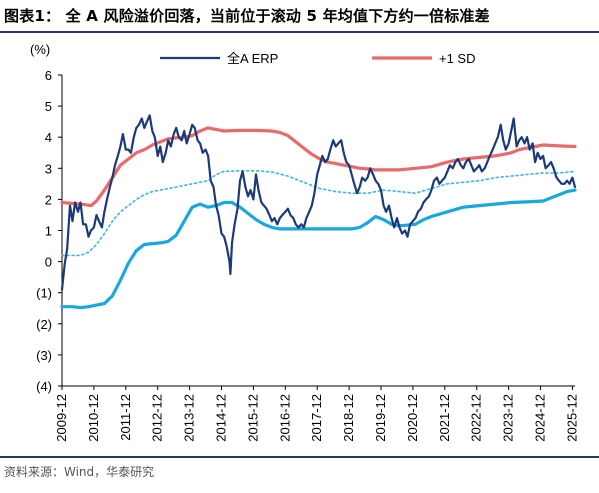  Describe the element at coordinates (93, 418) in the screenshot. I see `x-tick-label: 2010-12` at that location.